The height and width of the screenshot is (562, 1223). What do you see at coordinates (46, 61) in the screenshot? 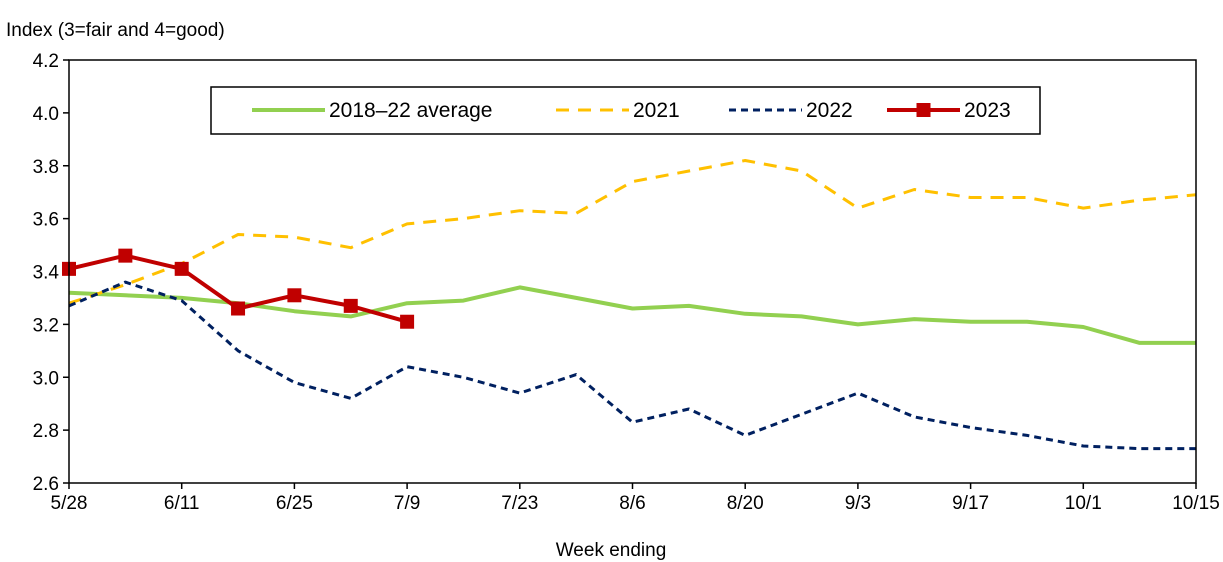
I see `y-tick-label: 4.2` at bounding box center [46, 61].